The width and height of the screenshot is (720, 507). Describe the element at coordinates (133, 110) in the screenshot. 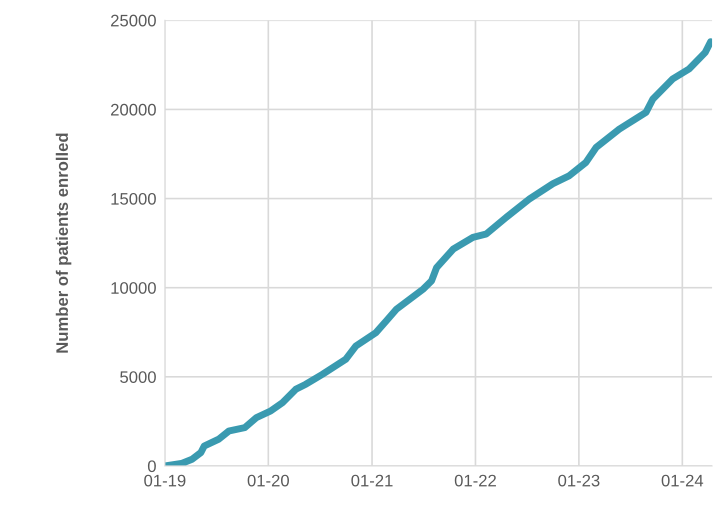

I see `y-tick-label: 20000` at that location.